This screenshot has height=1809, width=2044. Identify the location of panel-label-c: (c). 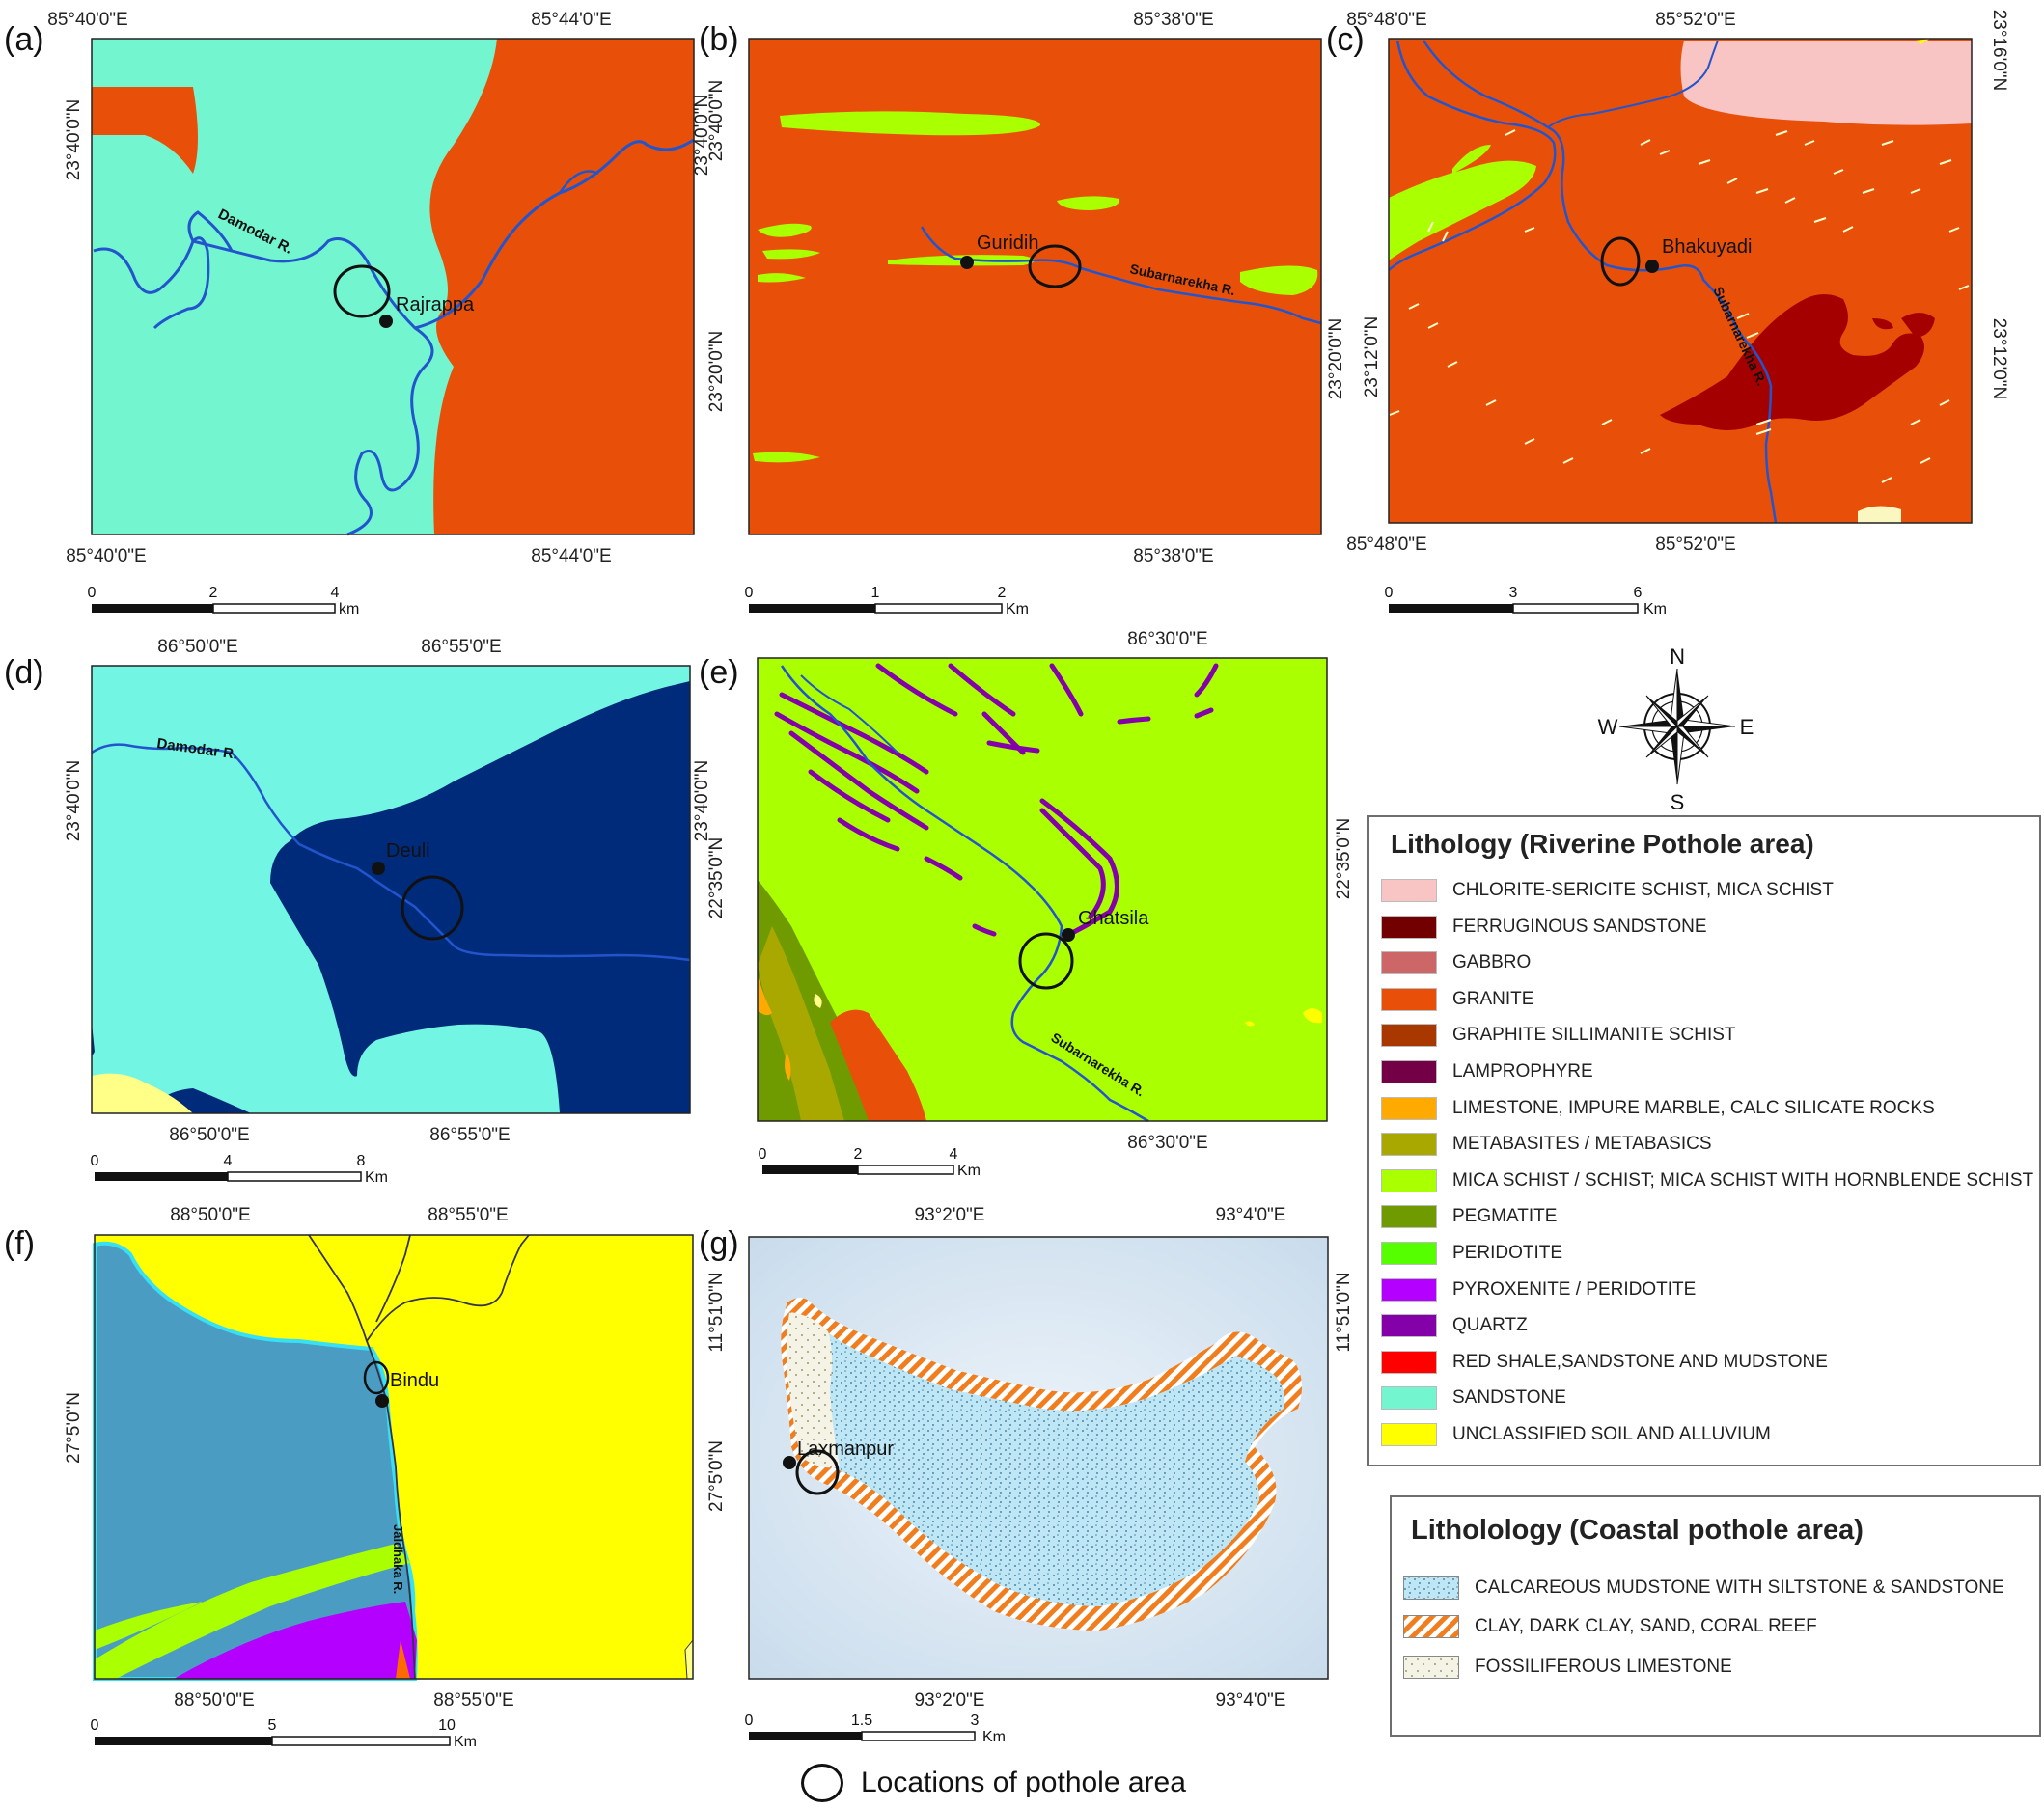
(1345, 39).